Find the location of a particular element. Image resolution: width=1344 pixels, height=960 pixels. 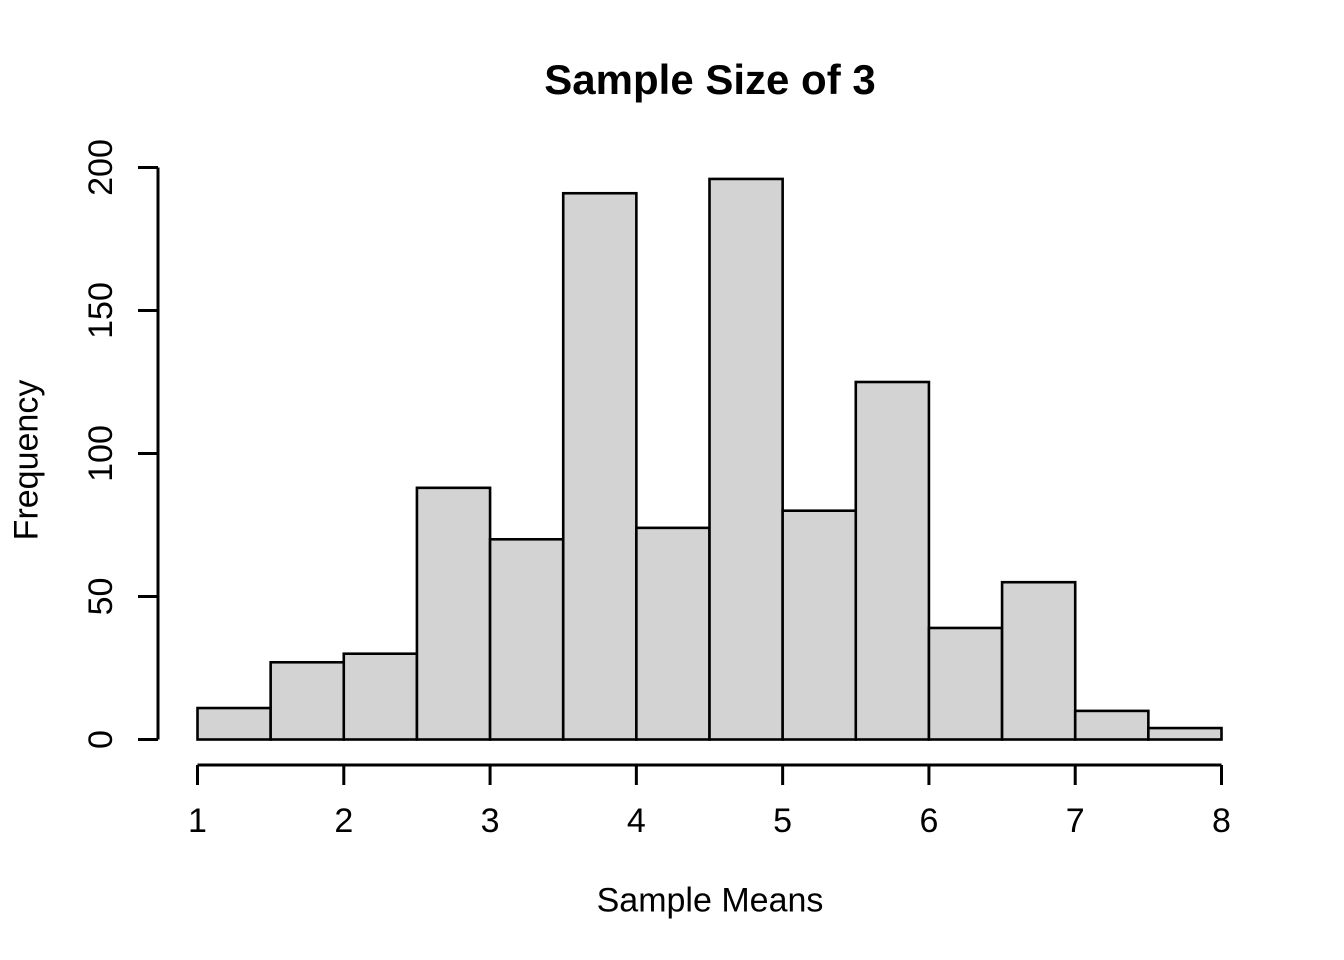

y-tick-label: 200 is located at coordinates (101, 167).